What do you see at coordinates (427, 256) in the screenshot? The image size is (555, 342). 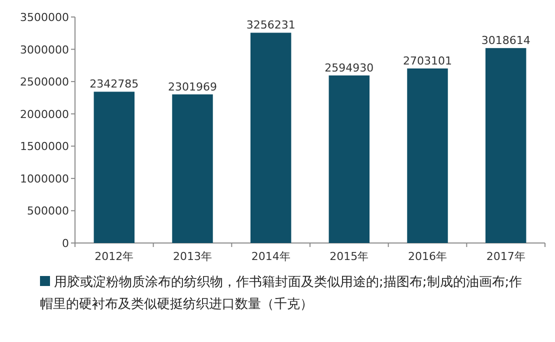 I see `x-tick-label: 2016年` at bounding box center [427, 256].